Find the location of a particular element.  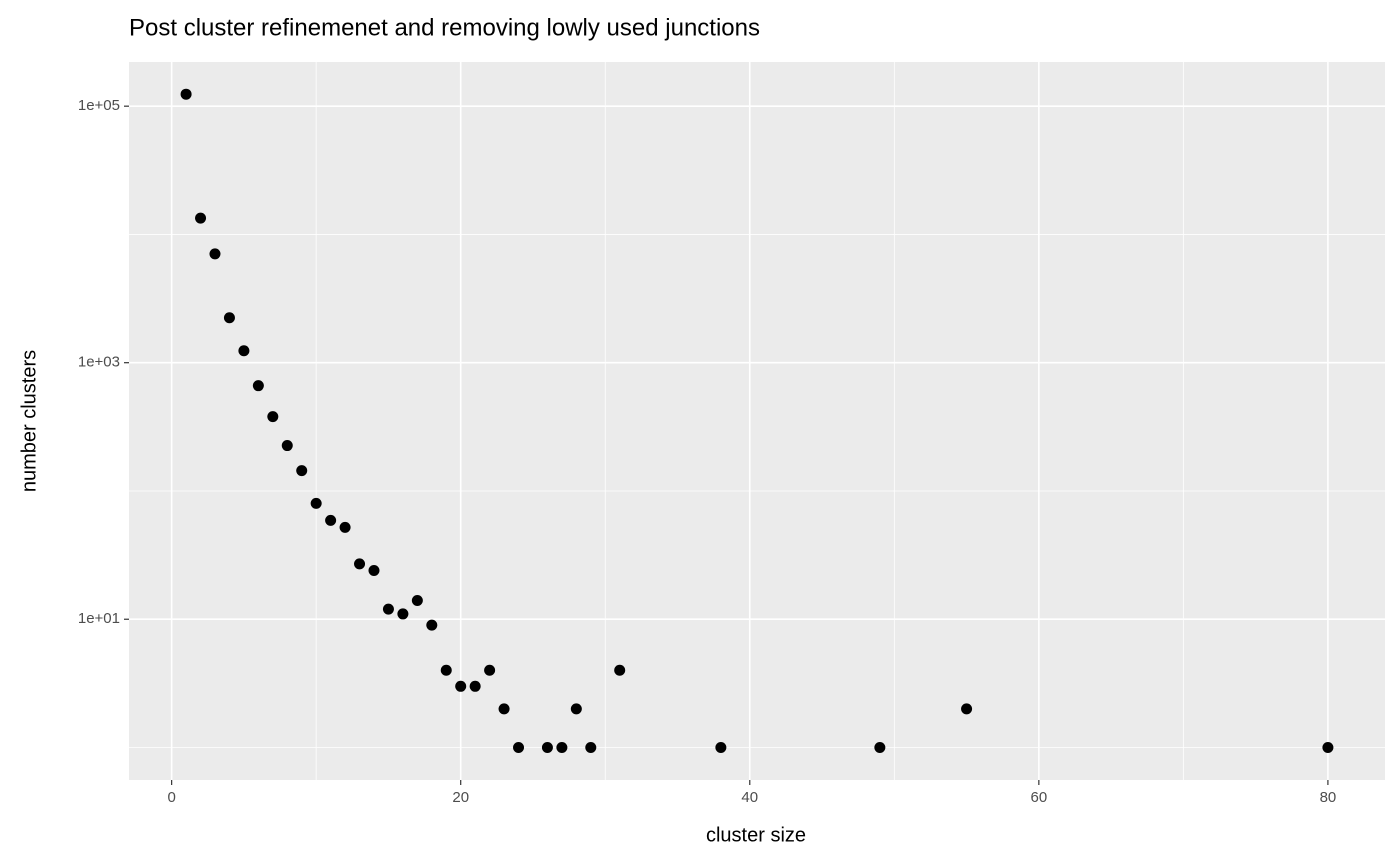

y-axis-label: number clusters is located at coordinates (29, 421).